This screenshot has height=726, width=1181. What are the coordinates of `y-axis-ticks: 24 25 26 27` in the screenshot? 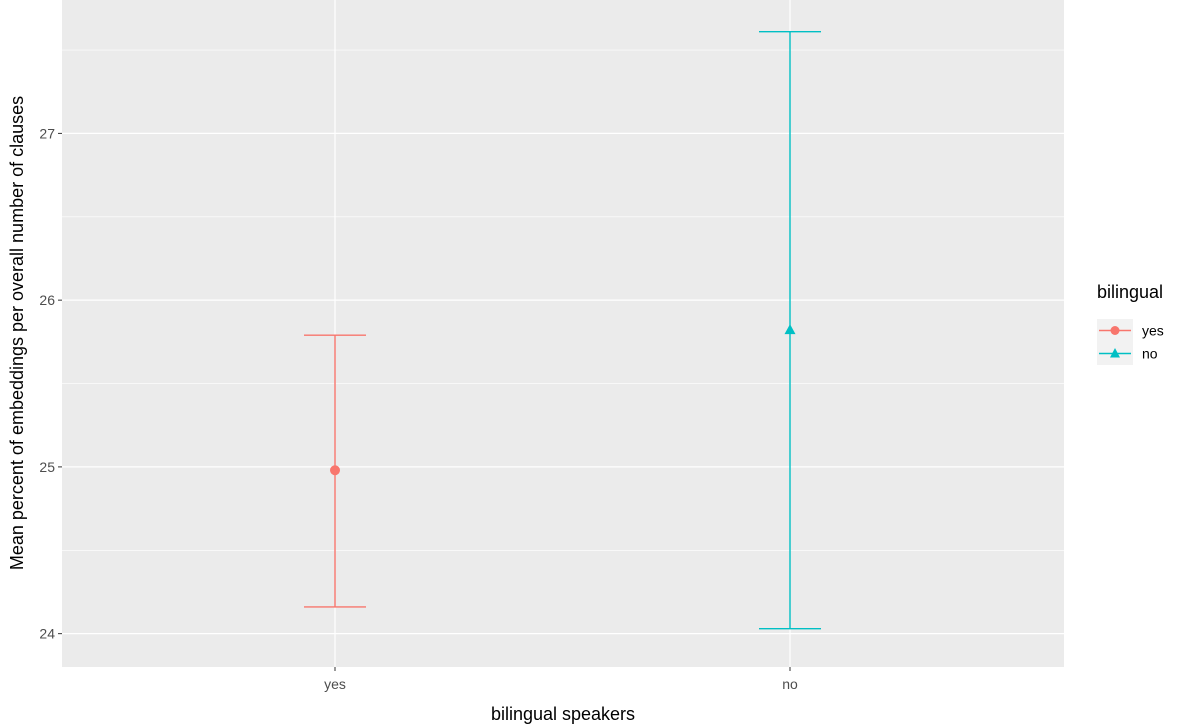 It's located at (50, 383).